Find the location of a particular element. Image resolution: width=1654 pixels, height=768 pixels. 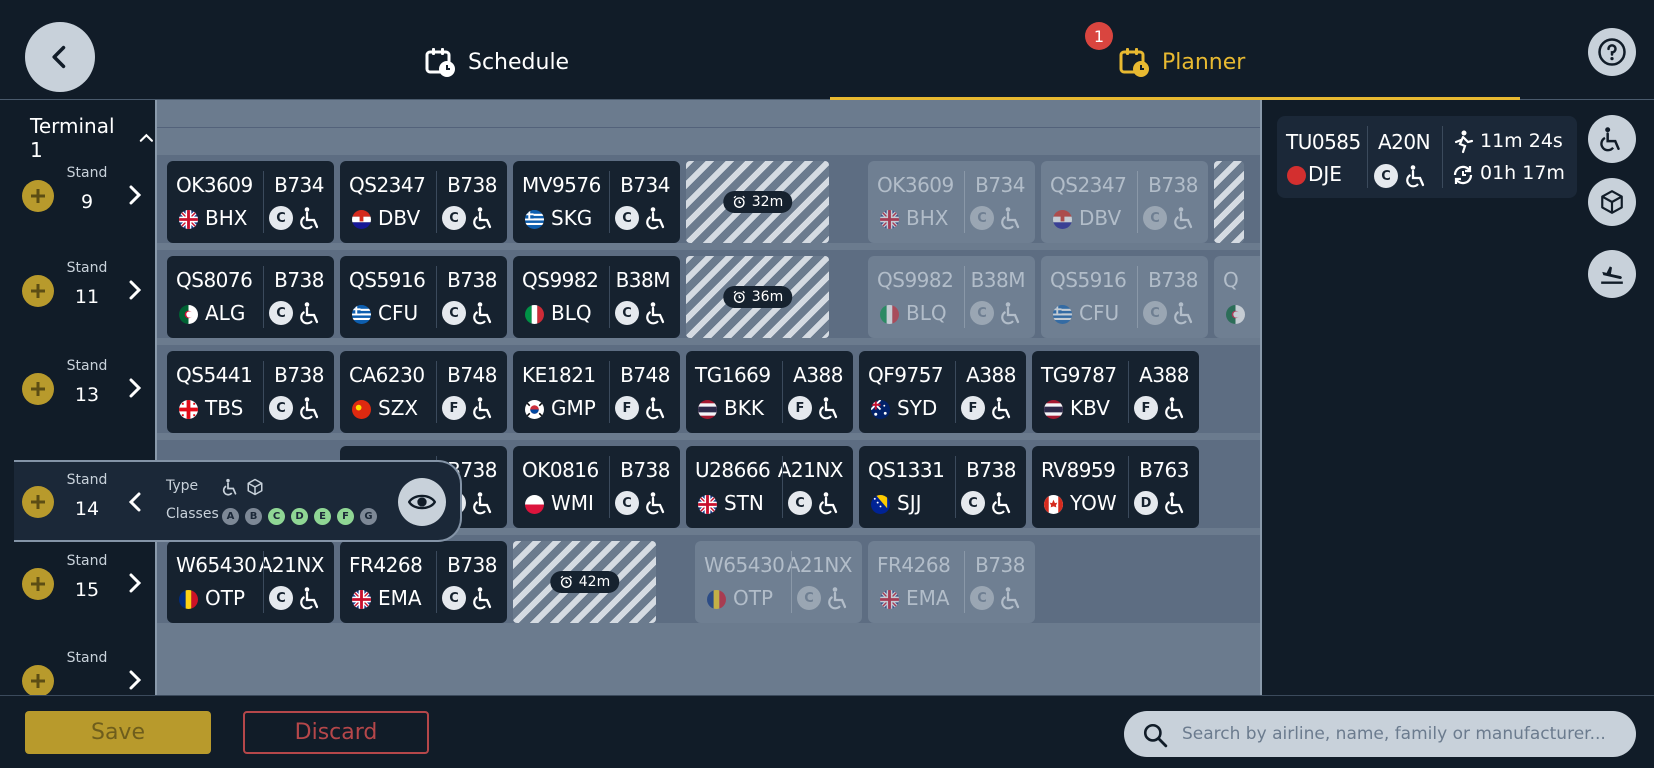

flight-card: OK3609 B734 BHX C is located at coordinates (250, 202).